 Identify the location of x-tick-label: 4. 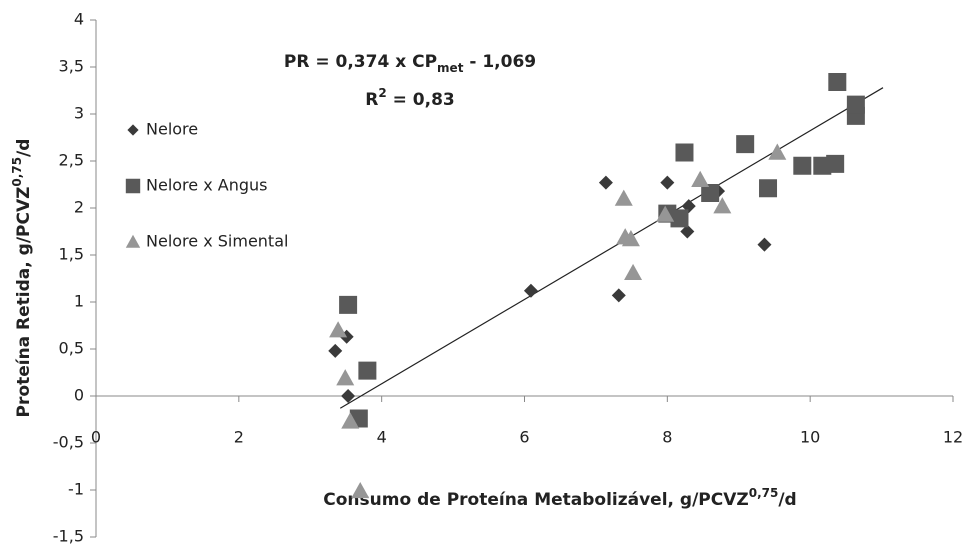
(382, 437).